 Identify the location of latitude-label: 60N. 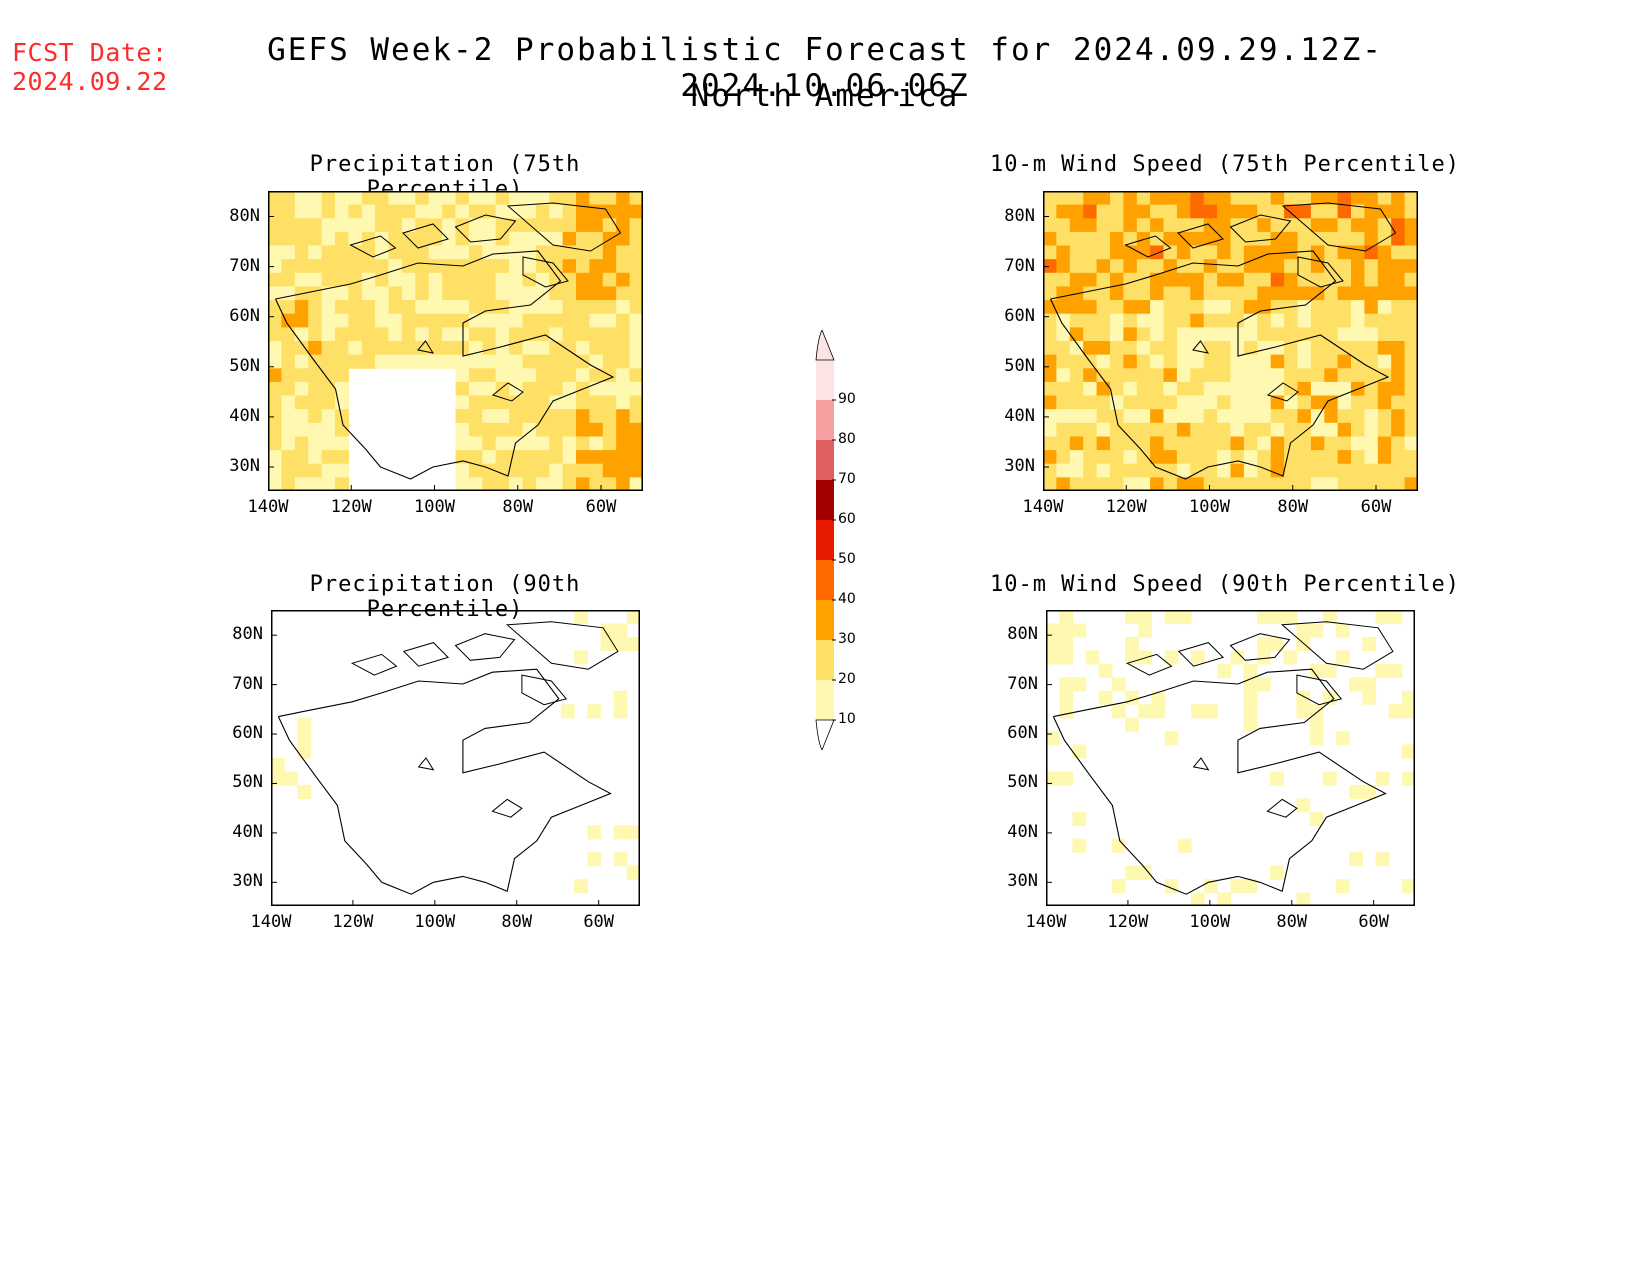
(1022, 733).